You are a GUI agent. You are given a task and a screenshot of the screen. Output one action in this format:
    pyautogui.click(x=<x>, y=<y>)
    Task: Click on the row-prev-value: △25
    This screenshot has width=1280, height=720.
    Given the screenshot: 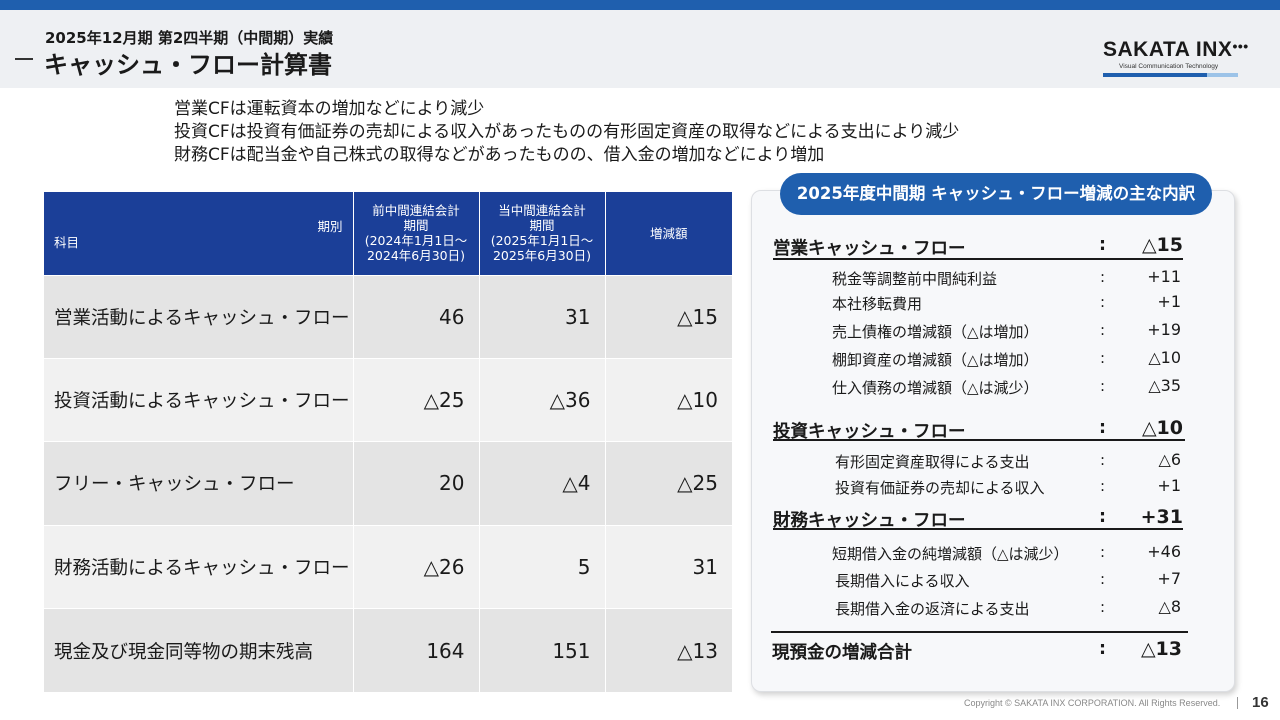 What is the action you would take?
    pyautogui.click(x=416, y=399)
    